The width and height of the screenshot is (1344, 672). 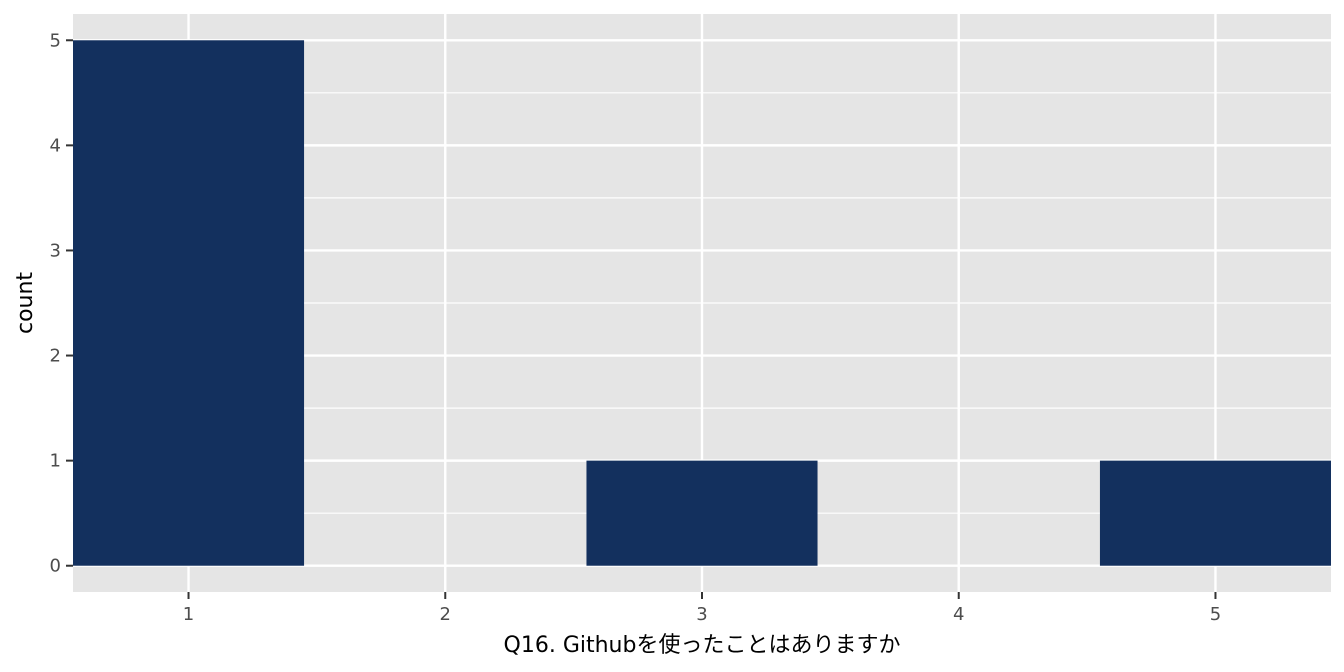 What do you see at coordinates (55, 145) in the screenshot?
I see `y-tick-label: 4` at bounding box center [55, 145].